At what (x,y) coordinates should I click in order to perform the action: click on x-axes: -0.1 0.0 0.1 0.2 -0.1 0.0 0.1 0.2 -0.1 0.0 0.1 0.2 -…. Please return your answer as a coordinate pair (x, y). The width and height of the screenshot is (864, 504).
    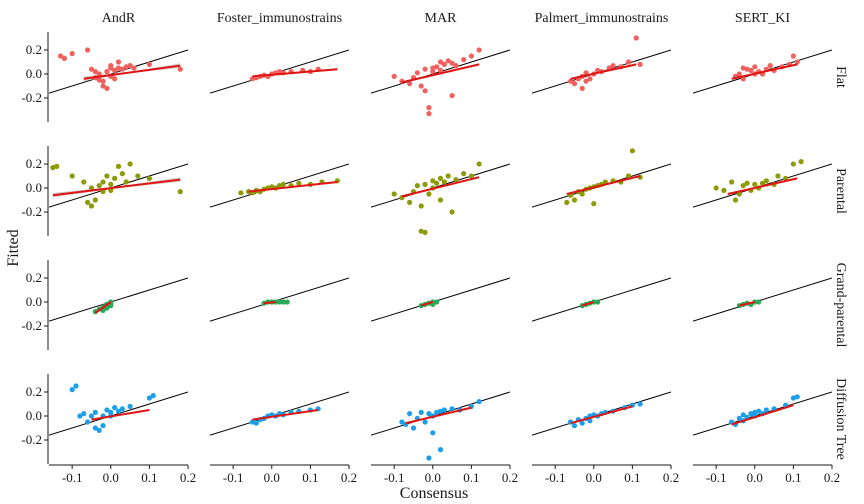
    Looking at the image, I should click on (444, 474).